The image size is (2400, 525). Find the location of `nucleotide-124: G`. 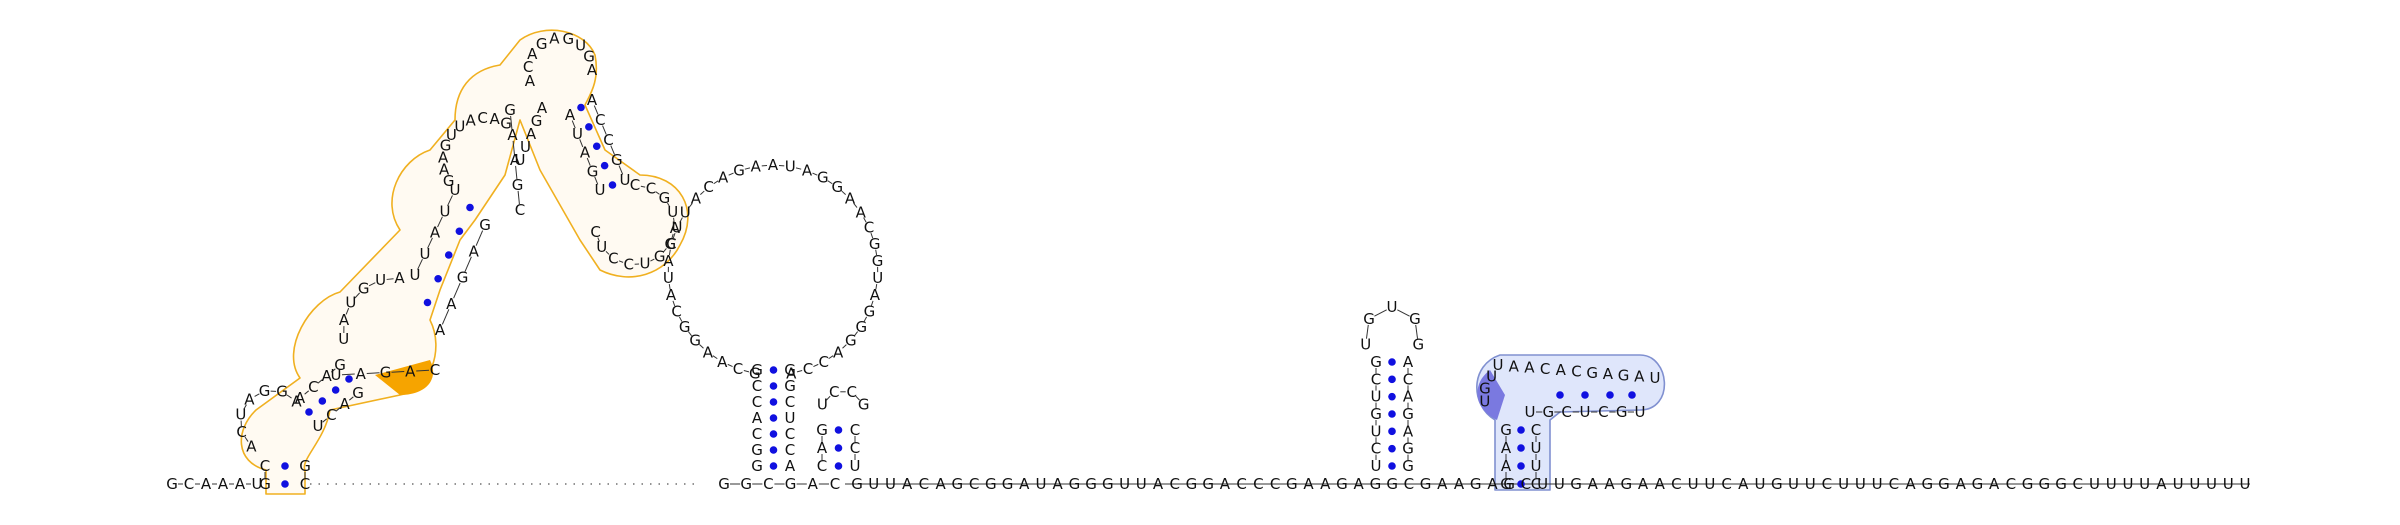

nucleotide-124: G is located at coordinates (386, 373).